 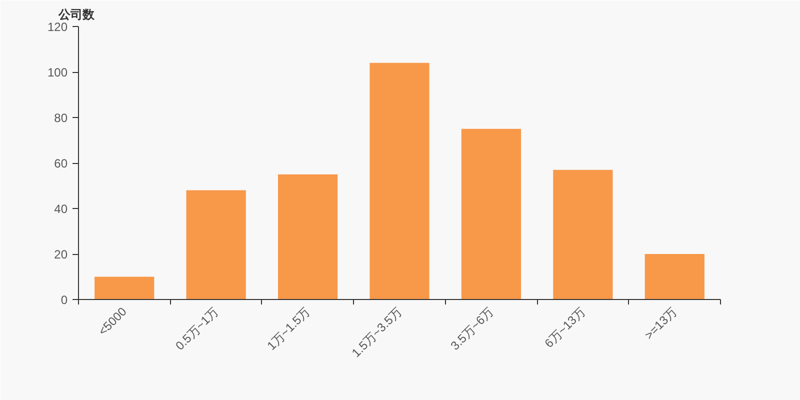 I want to click on x-tick-label: 0.5万~1万, so click(x=197, y=328).